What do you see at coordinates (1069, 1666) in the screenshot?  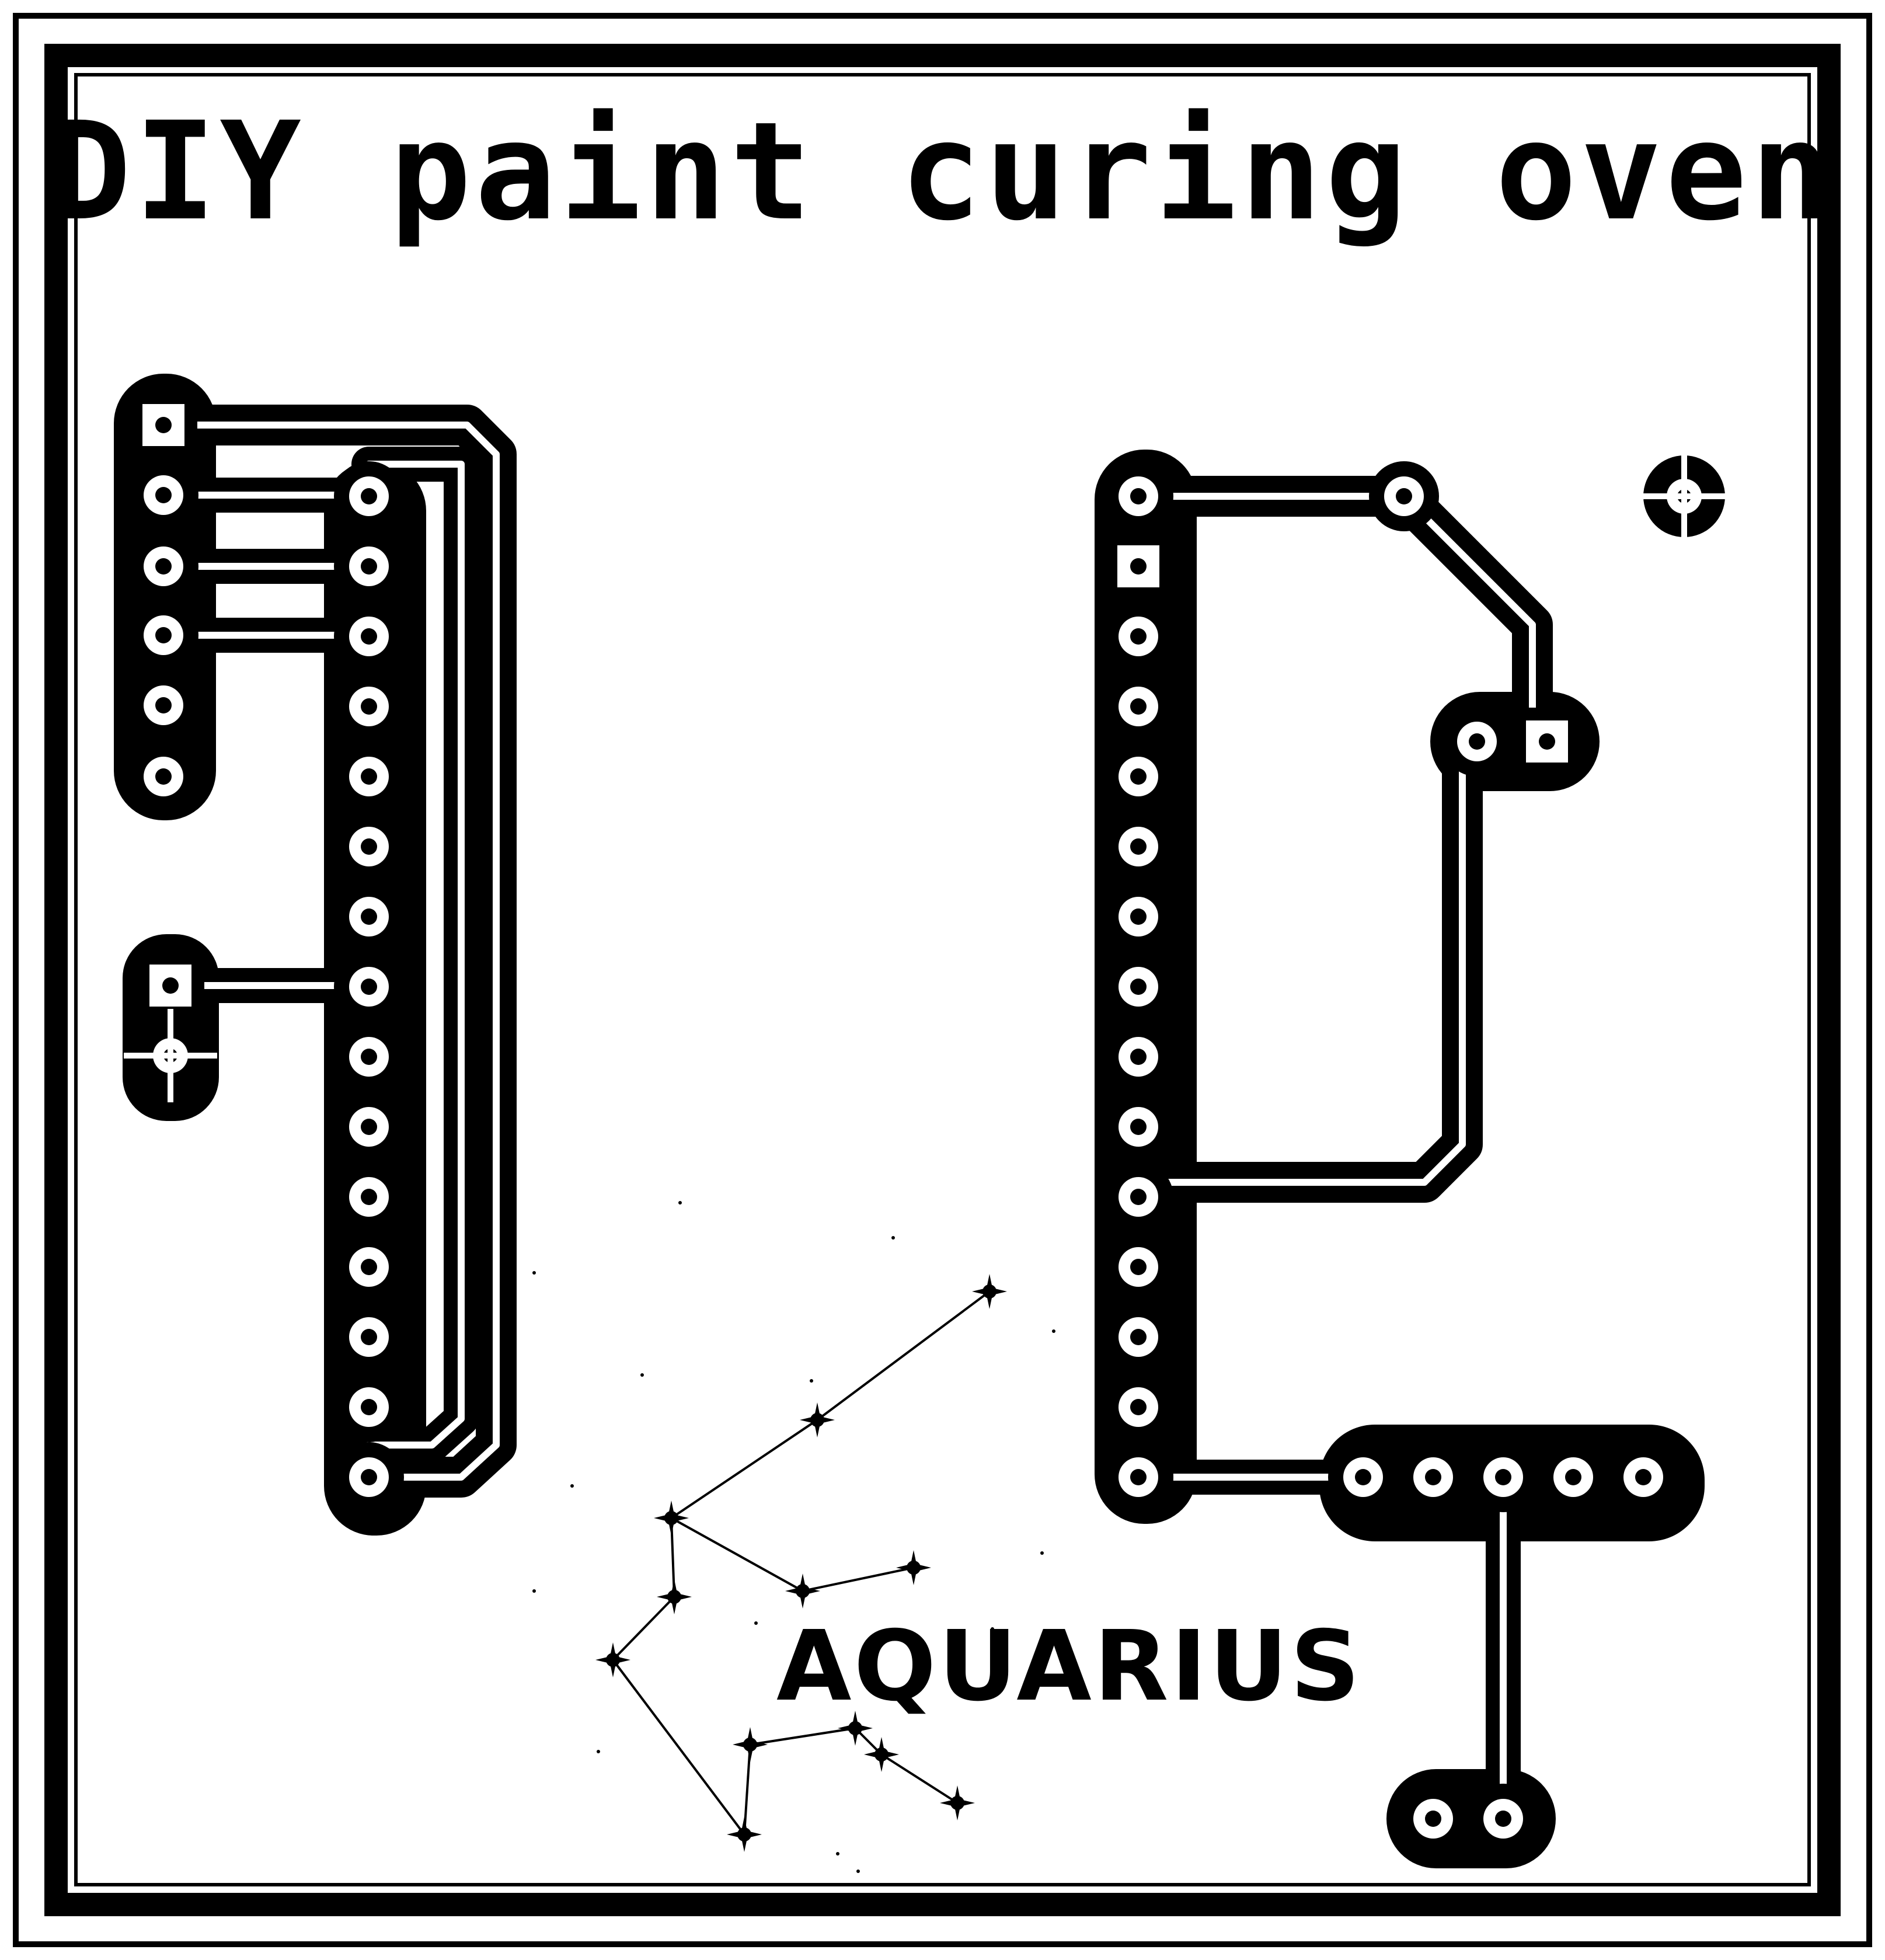 I see `constellation-label: AQUARIUS` at bounding box center [1069, 1666].